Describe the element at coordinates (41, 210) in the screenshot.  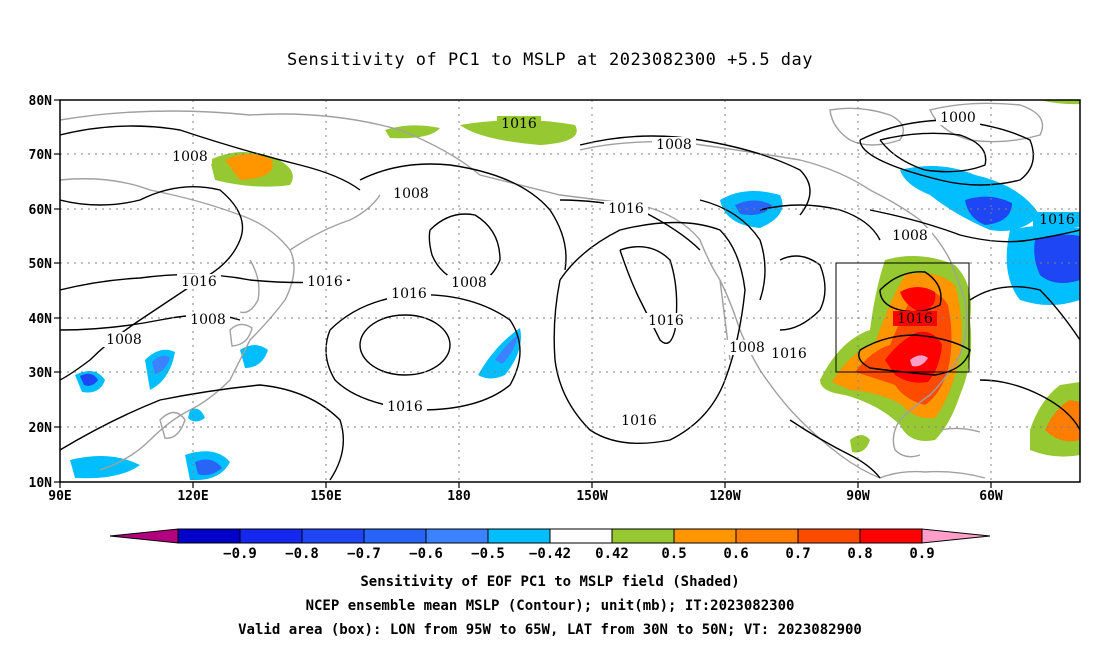
I see `lat-label-60n: 60N` at that location.